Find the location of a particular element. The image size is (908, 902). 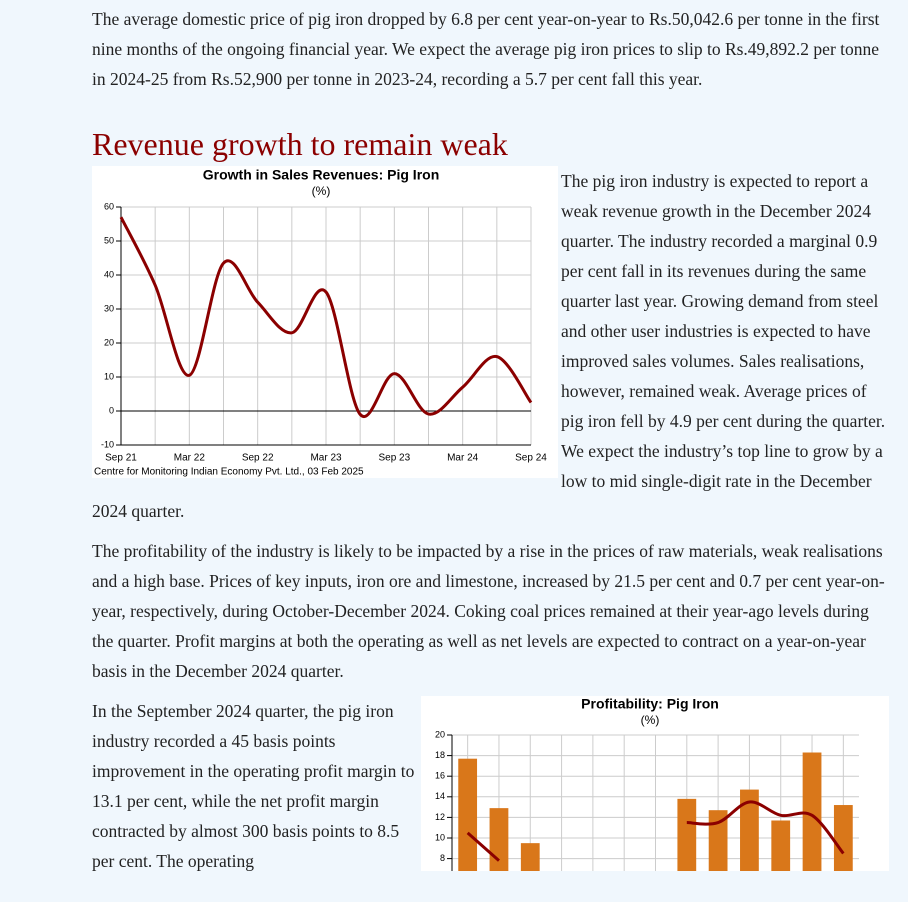

chart: Profitability: Pig Iron(%) 8 10 12 14 16 18 20 is located at coordinates (647, 783).